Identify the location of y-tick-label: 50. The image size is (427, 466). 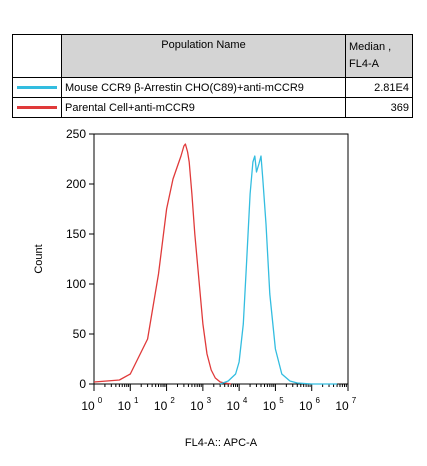
(80, 334).